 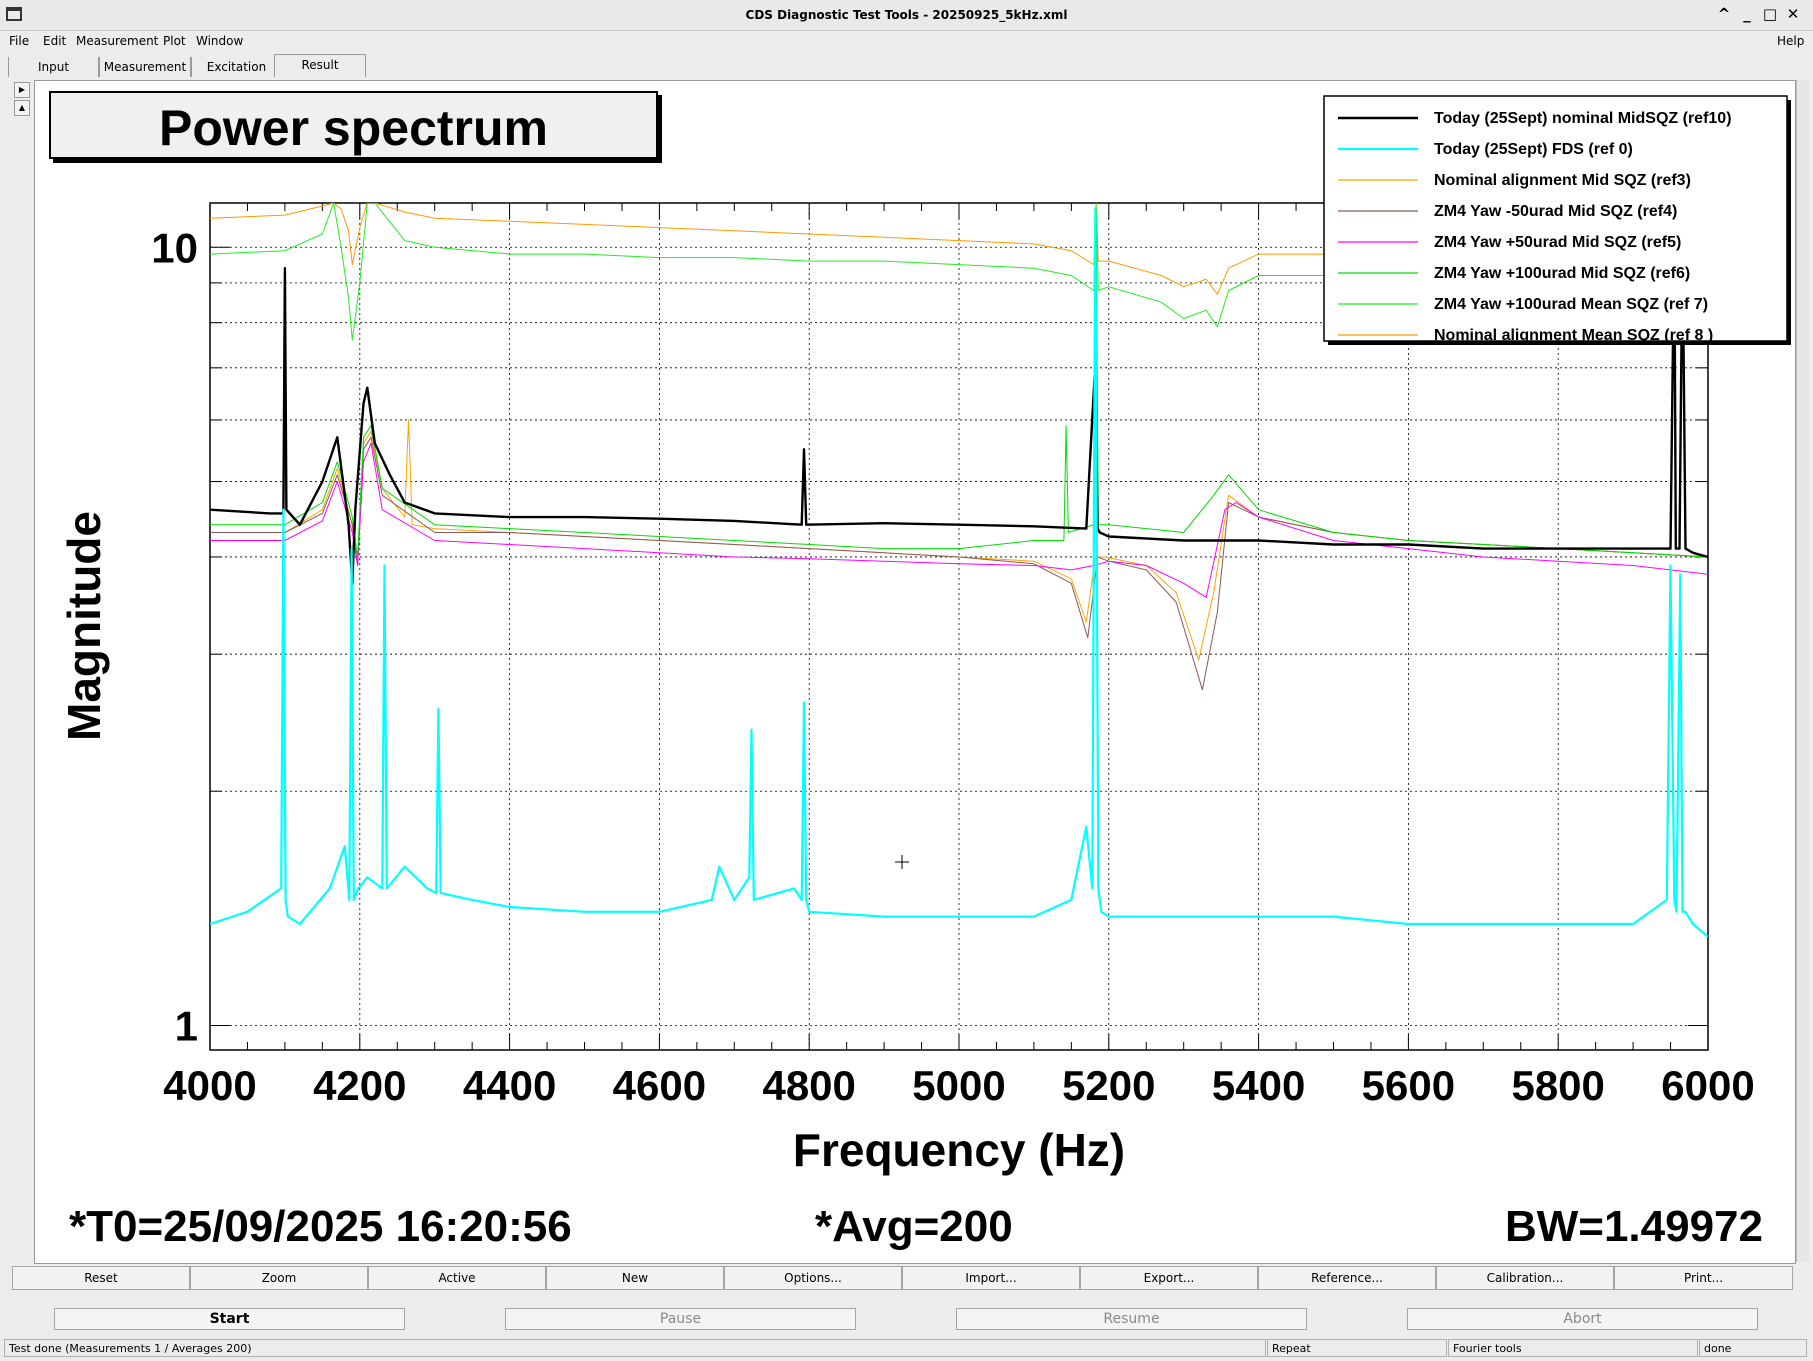 What do you see at coordinates (1571, 304) in the screenshot?
I see `legend-entry: ZM4 Yaw +100urad Mean SQZ (ref 7)` at bounding box center [1571, 304].